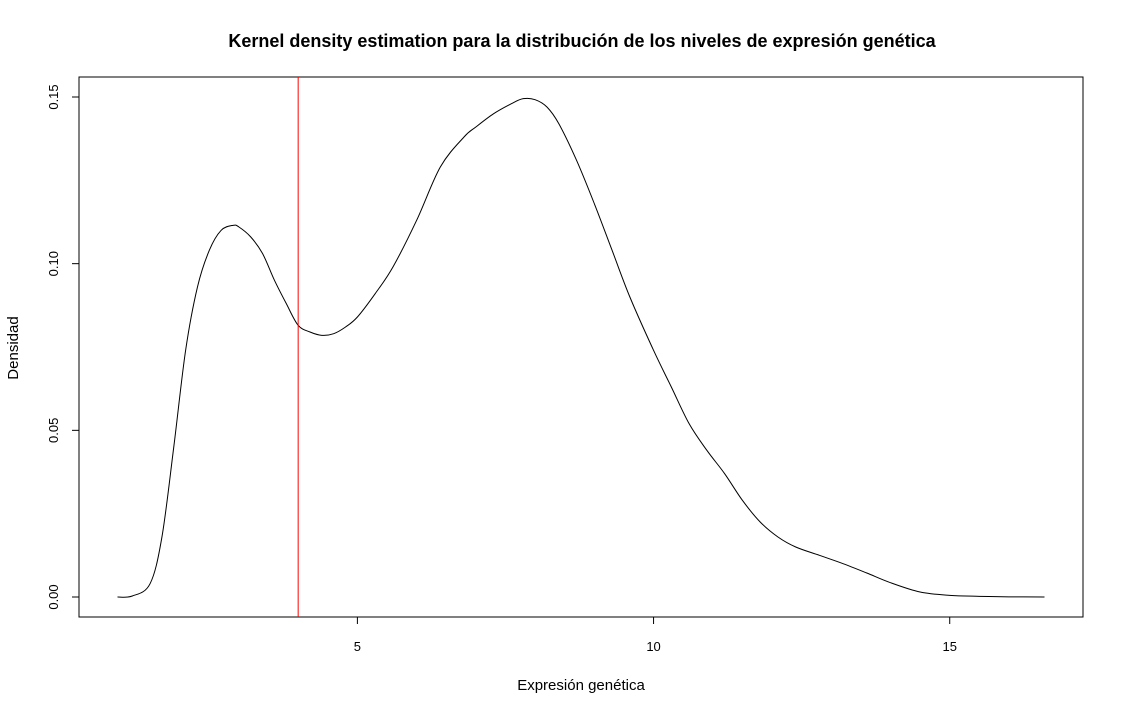 The image size is (1124, 715). I want to click on y-axis: 0.00 0.05 0.10 0.15, so click(63, 347).